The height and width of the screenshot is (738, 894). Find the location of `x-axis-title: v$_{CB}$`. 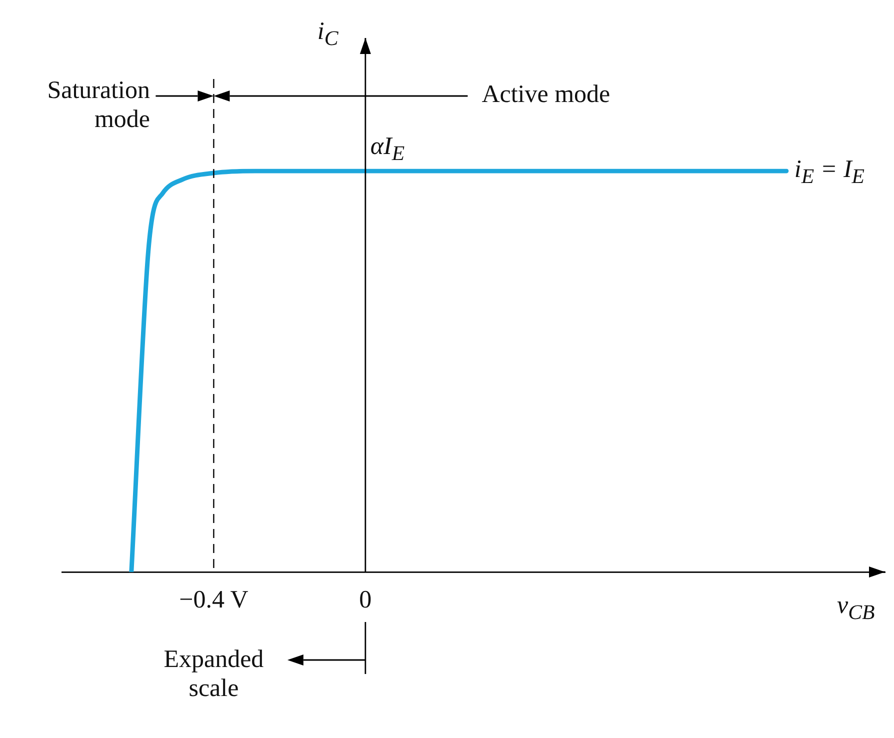

x-axis-title: v$_{CB}$ is located at coordinates (856, 608).